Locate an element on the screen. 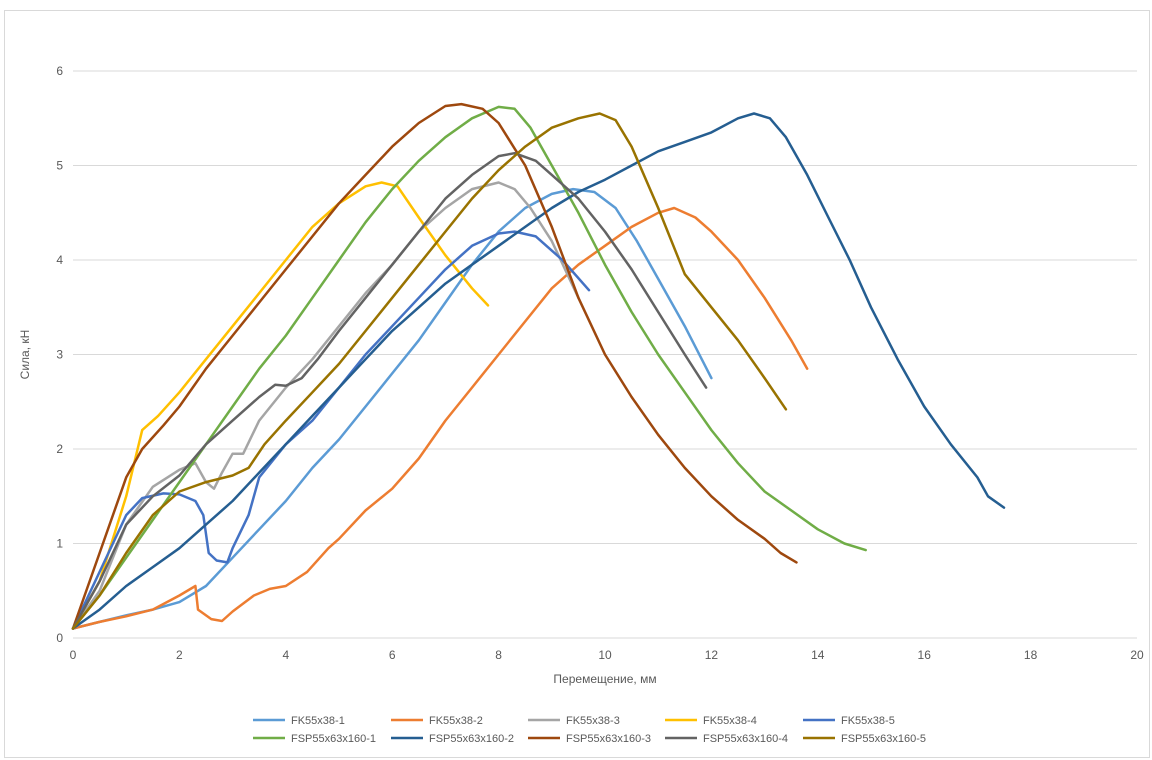  y-axis-title: Сила, кН is located at coordinates (25, 355).